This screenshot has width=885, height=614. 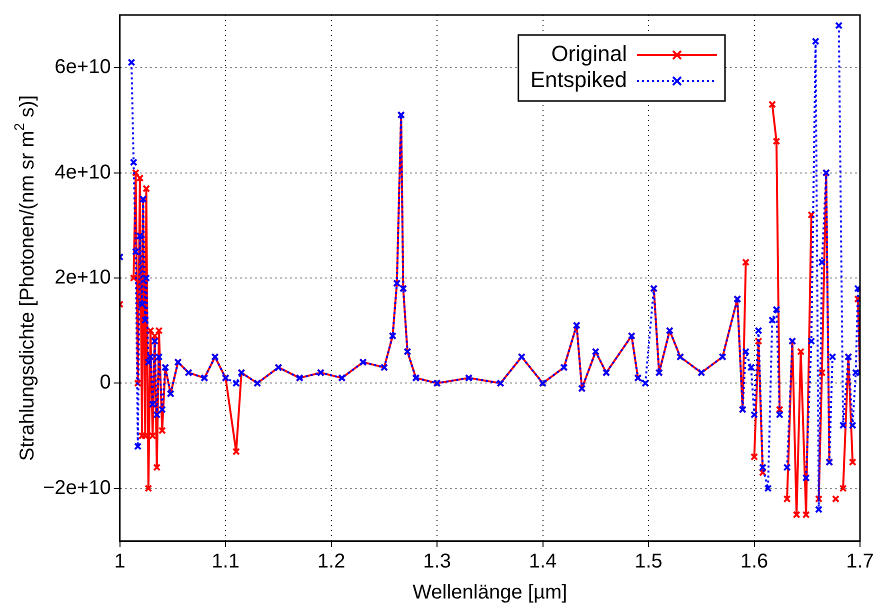 What do you see at coordinates (542, 561) in the screenshot?
I see `x-tick-label: 1.4` at bounding box center [542, 561].